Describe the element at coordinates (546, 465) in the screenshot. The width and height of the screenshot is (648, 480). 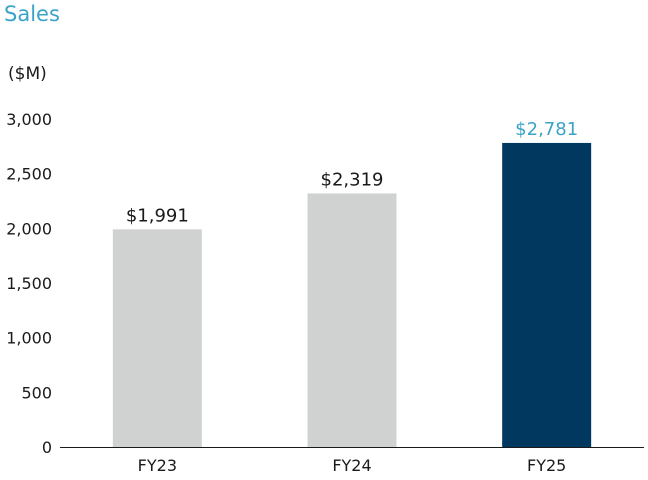
I see `x-tick-label: FY25` at that location.